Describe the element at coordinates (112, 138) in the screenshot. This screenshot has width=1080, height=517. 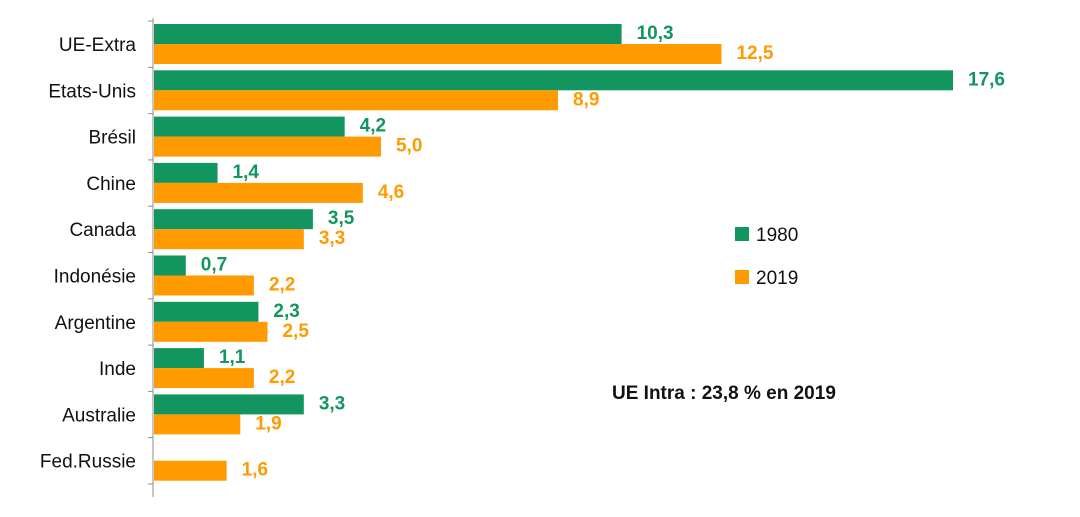
I see `category-label-bresil: Brésil` at that location.